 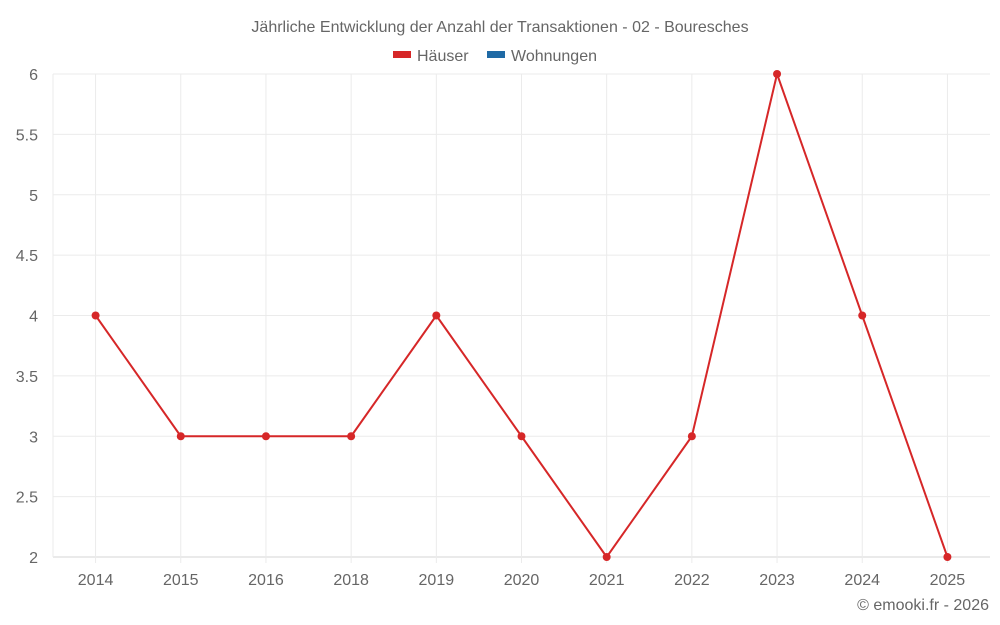 I want to click on credit-text: © emooki.fr - 2026, so click(x=923, y=605).